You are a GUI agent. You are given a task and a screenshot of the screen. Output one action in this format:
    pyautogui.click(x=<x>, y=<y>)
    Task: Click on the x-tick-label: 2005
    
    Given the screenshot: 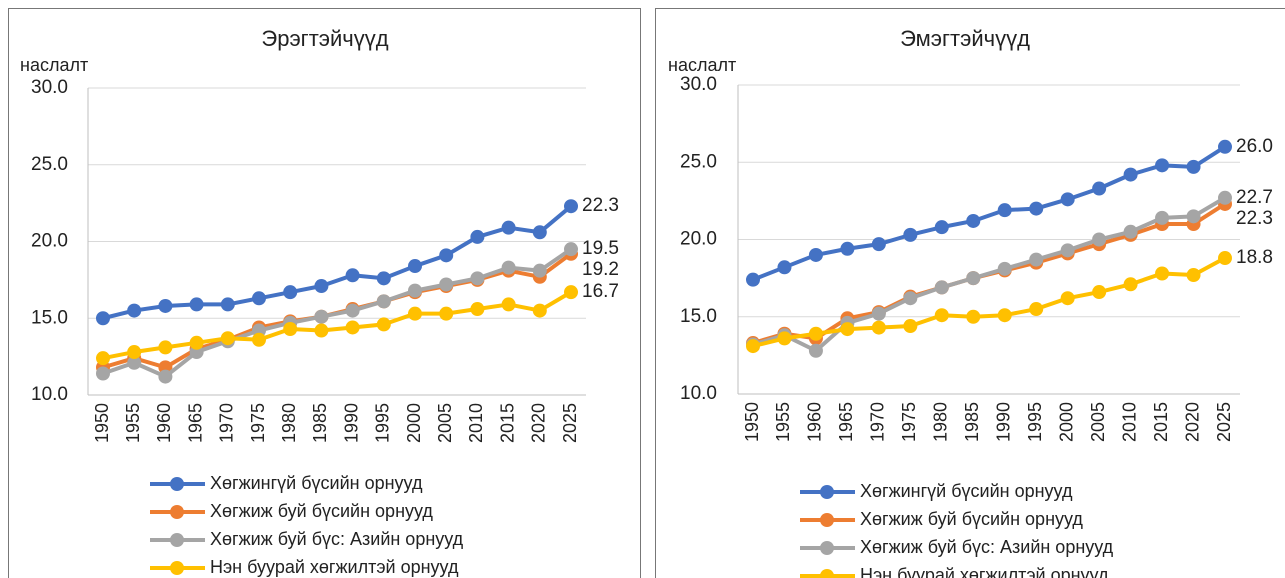 What is the action you would take?
    pyautogui.click(x=445, y=423)
    